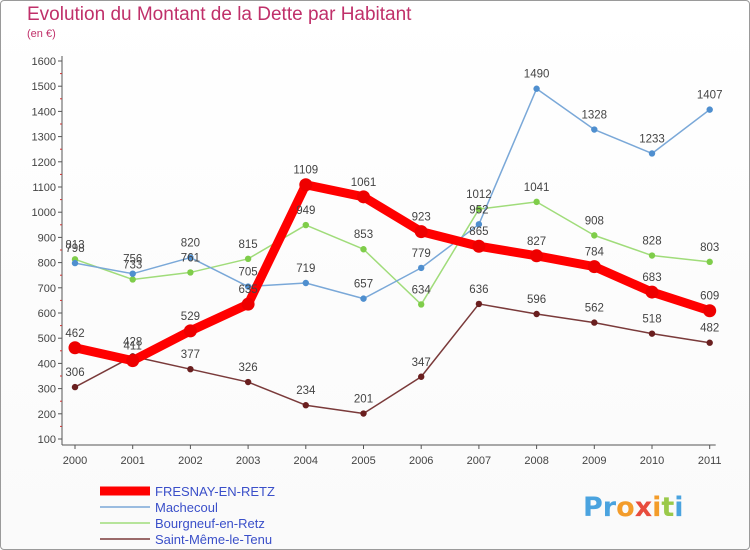 The height and width of the screenshot is (550, 750). Describe the element at coordinates (709, 248) in the screenshot. I see `data-label: 803` at that location.